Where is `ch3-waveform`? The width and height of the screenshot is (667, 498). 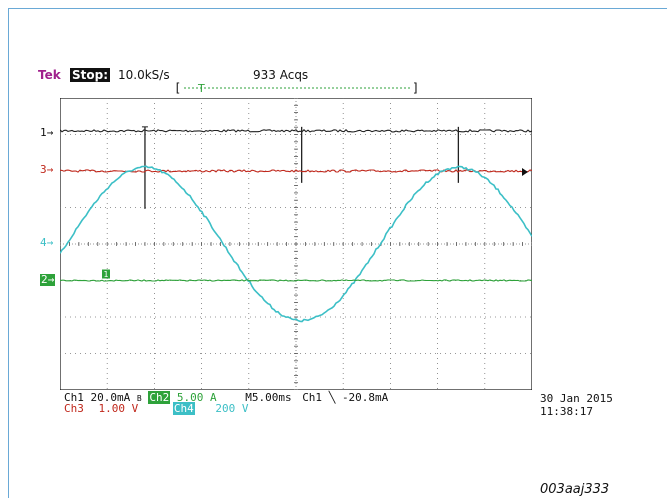
ch3-waveform is located at coordinates (296, 171).